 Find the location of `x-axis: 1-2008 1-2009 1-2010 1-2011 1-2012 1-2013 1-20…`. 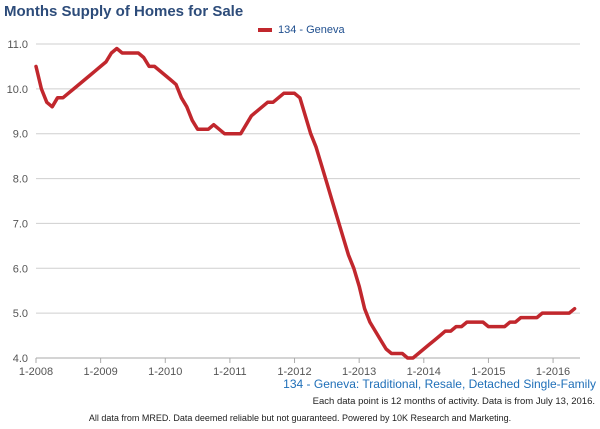

x-axis: 1-2008 1-2009 1-2010 1-2011 1-2012 1-2013 1-20… is located at coordinates (299, 367).